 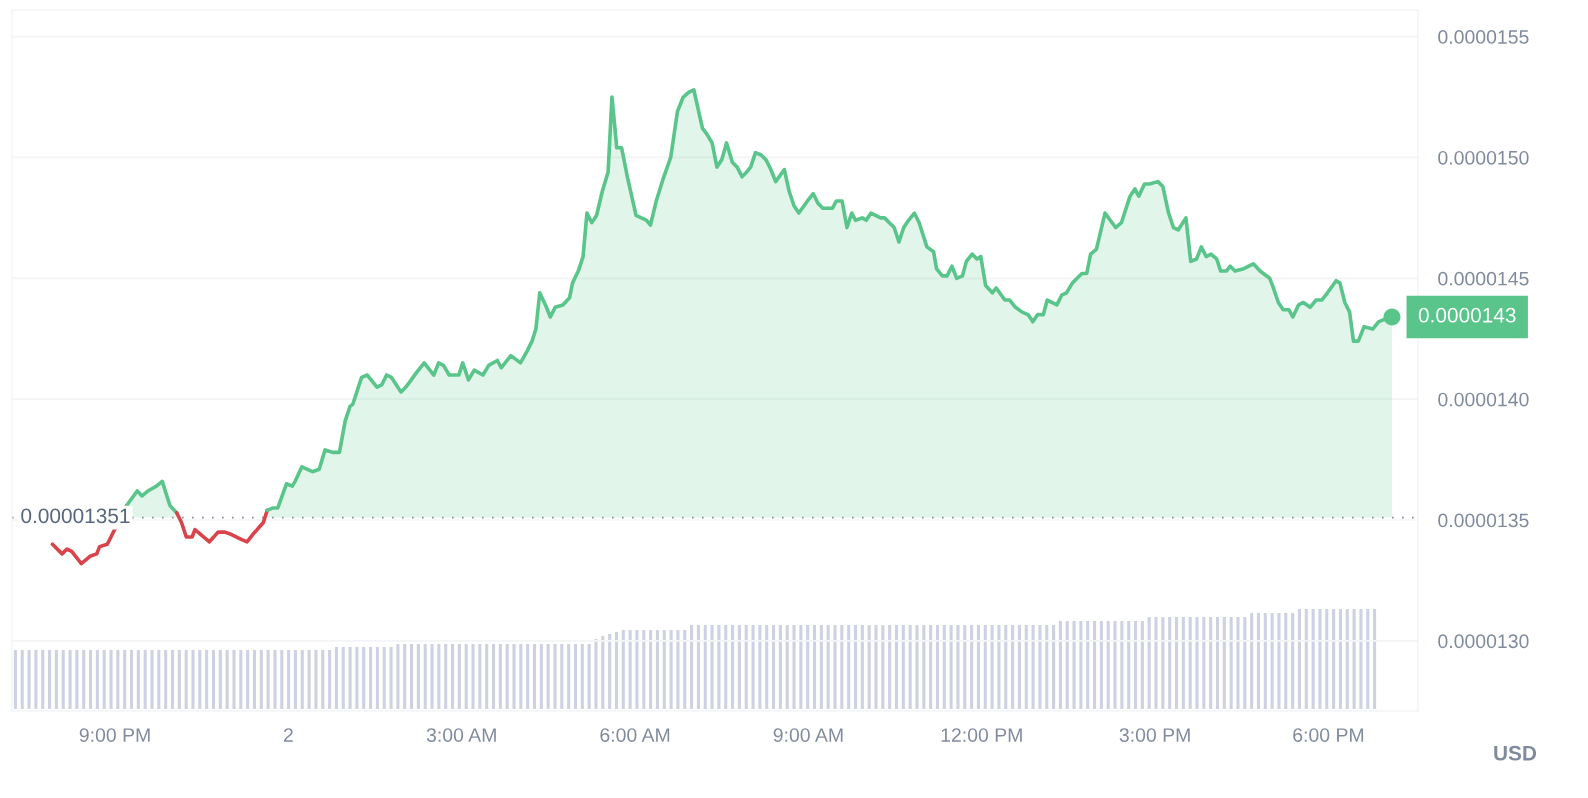 What do you see at coordinates (1483, 157) in the screenshot?
I see `y-tick-label: 0.0000150` at bounding box center [1483, 157].